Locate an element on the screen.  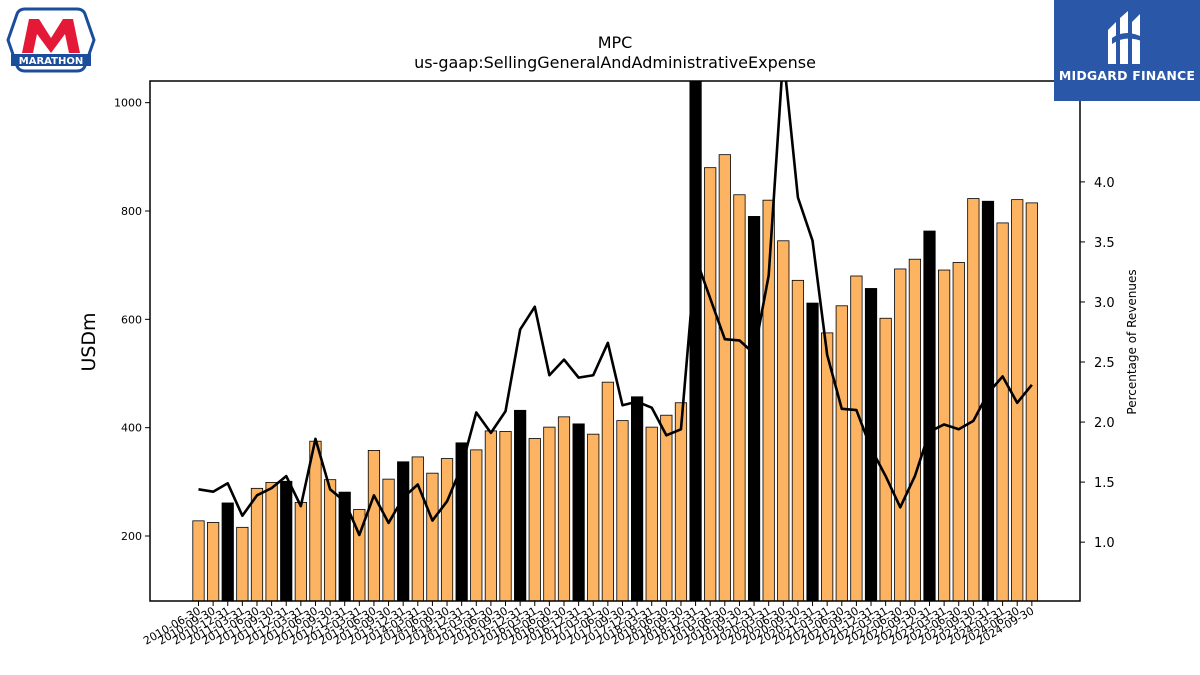
marathon-logo: MARATHON is located at coordinates (51, 41).